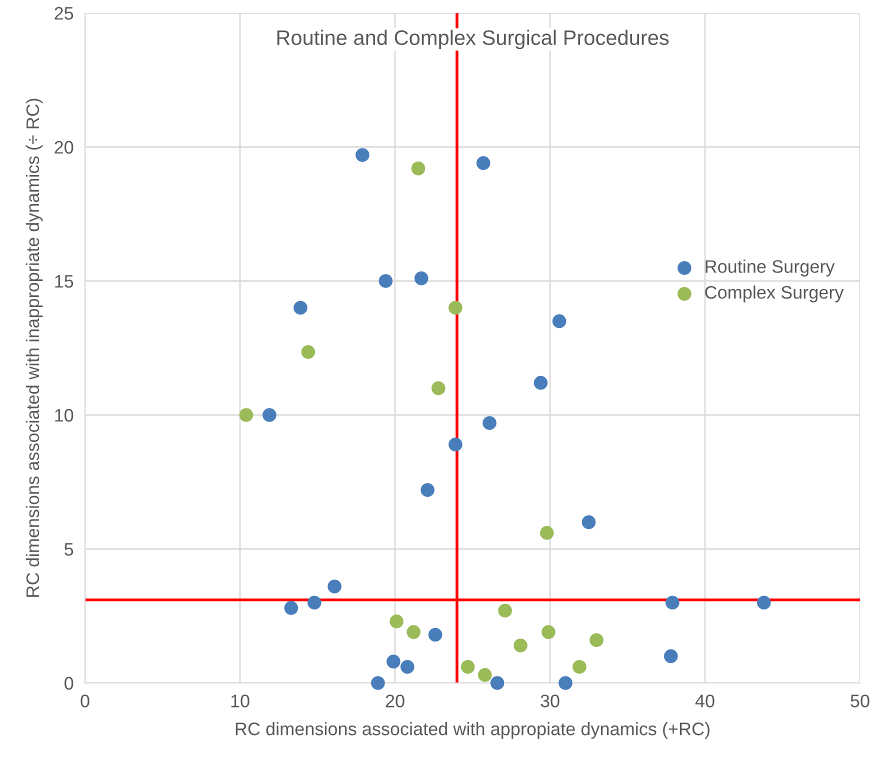 This screenshot has height=762, width=870. Describe the element at coordinates (704, 701) in the screenshot. I see `x-tick-label: 40` at that location.